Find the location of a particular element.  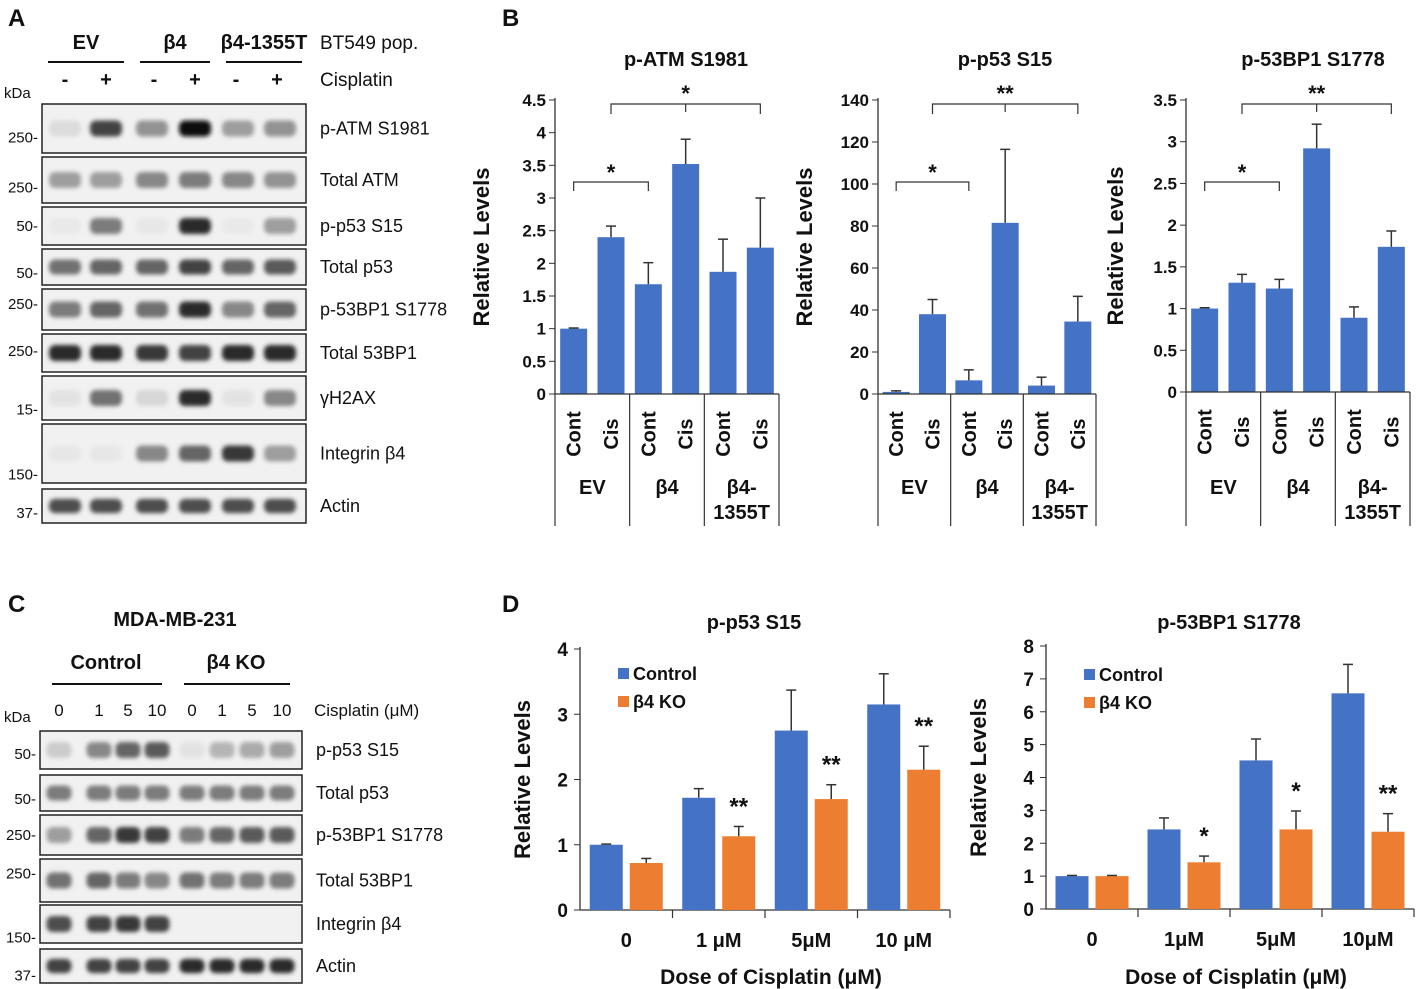

y-tick-label: 2.5 is located at coordinates (1165, 183).